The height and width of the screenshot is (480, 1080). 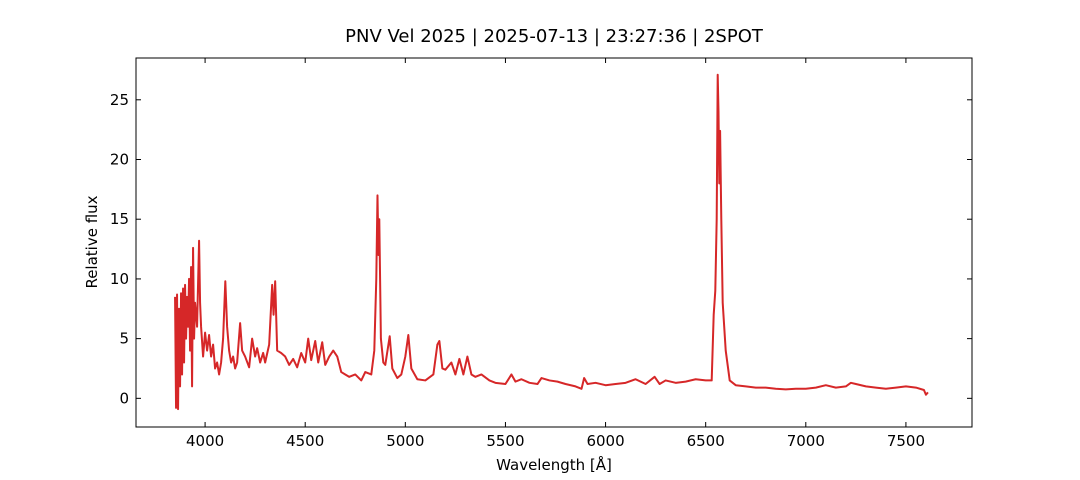 What do you see at coordinates (706, 441) in the screenshot?
I see `x-tick-label: 6500` at bounding box center [706, 441].